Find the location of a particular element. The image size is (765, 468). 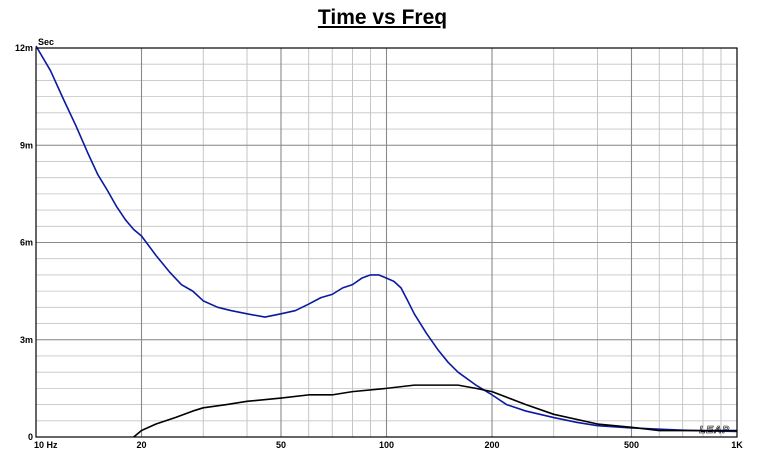

y-axis-label: Sec is located at coordinates (46, 42).